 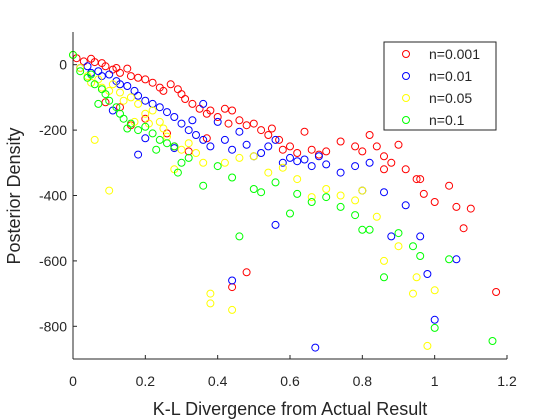 What do you see at coordinates (507, 381) in the screenshot?
I see `x-tick-label: 1.2` at bounding box center [507, 381].